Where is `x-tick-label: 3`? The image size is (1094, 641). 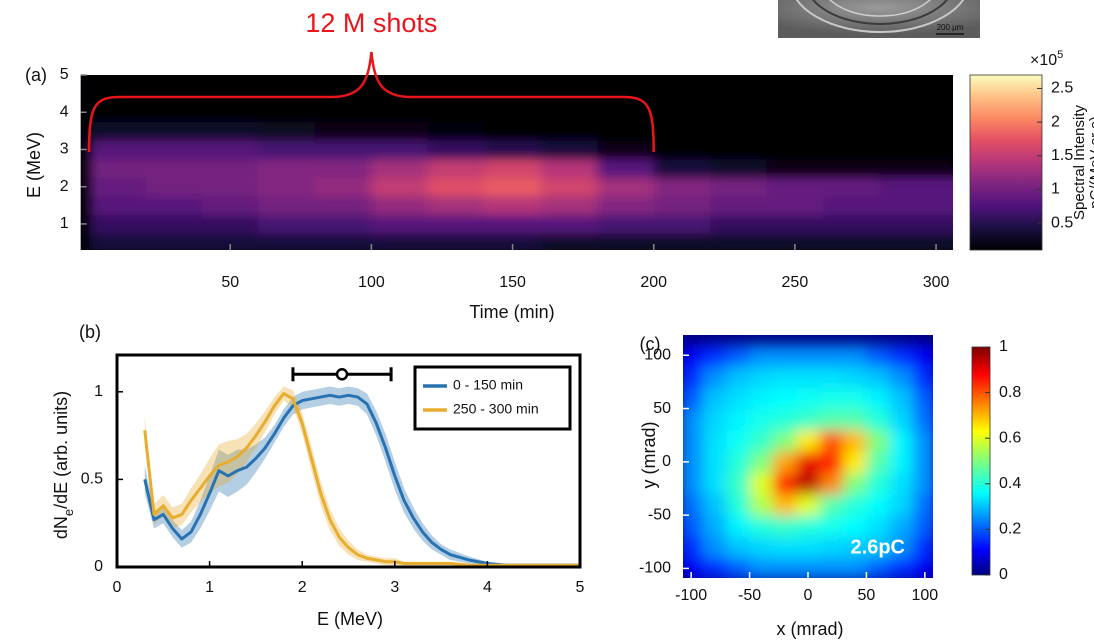
x-tick-label: 3 is located at coordinates (394, 587).